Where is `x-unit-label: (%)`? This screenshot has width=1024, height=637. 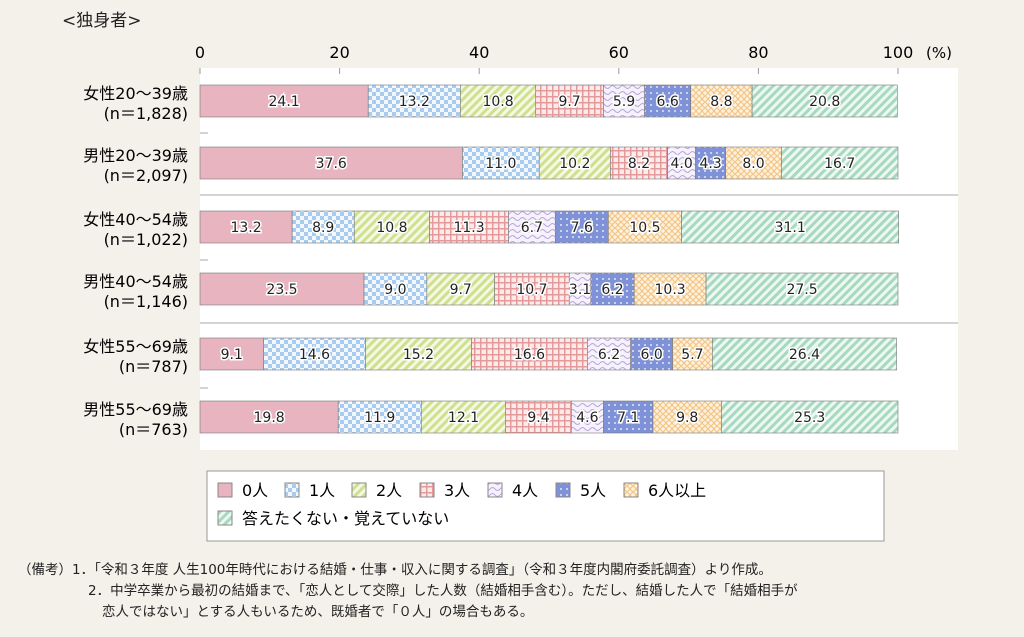
x-unit-label: (%) is located at coordinates (939, 53).